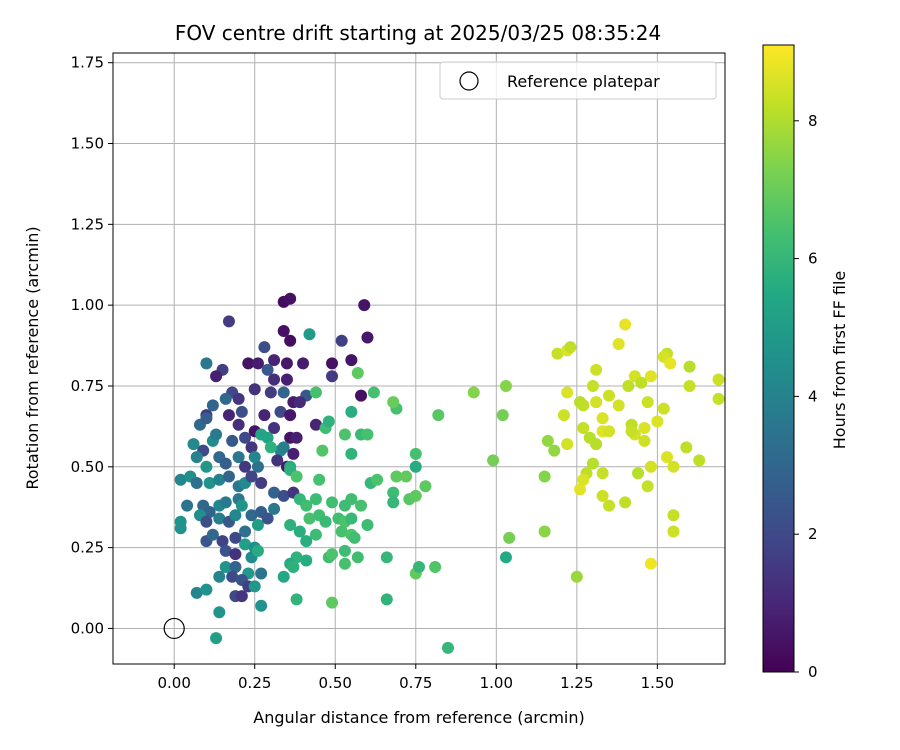  Describe the element at coordinates (87, 548) in the screenshot. I see `y-tick-label-1: 0.25` at that location.